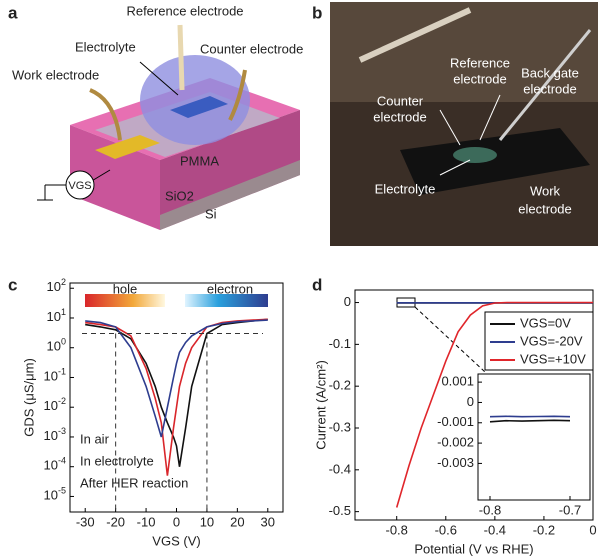  What do you see at coordinates (340, 468) in the screenshot?
I see `y-tick-label: -0.4` at bounding box center [340, 468].